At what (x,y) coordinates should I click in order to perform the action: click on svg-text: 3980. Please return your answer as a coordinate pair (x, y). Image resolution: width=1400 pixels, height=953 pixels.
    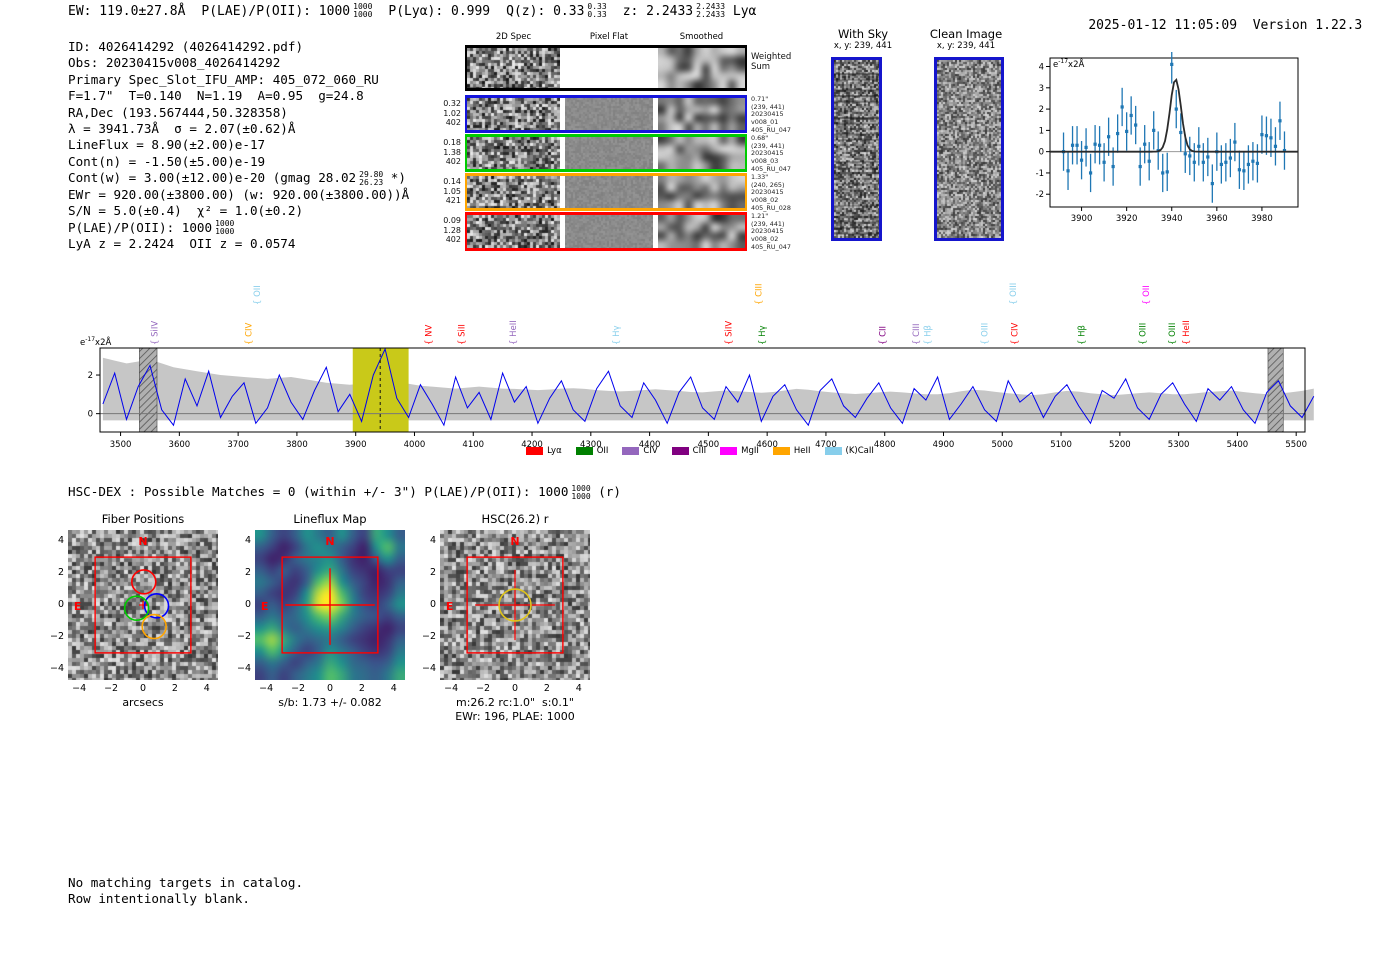
    Looking at the image, I should click on (1262, 219).